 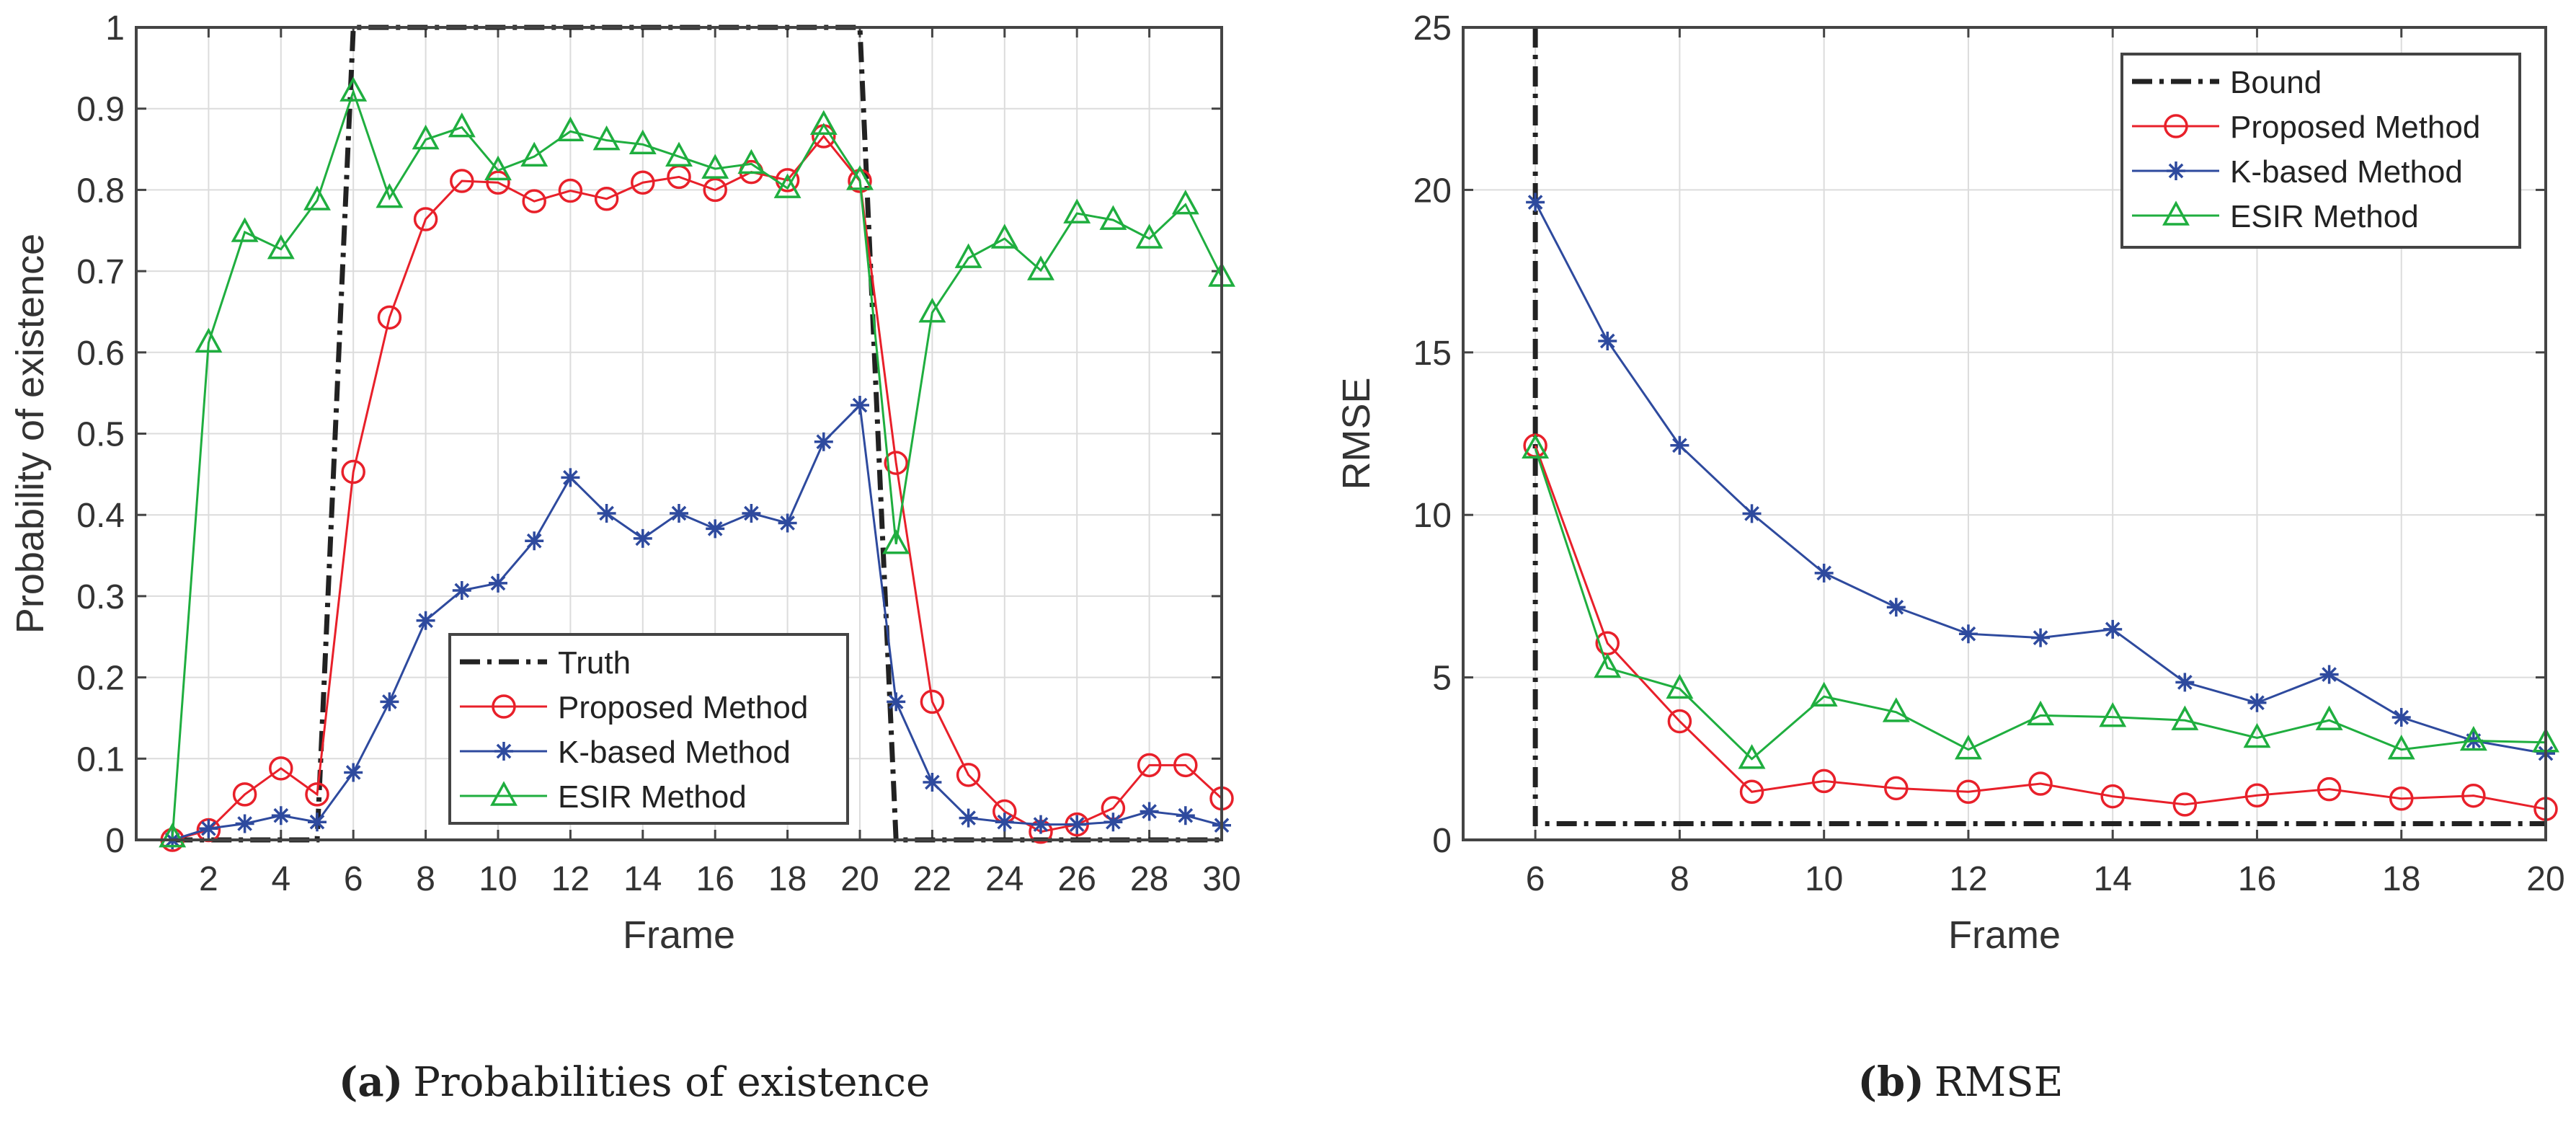 What do you see at coordinates (101, 435) in the screenshot?
I see `y-tick-label: 0.5` at bounding box center [101, 435].